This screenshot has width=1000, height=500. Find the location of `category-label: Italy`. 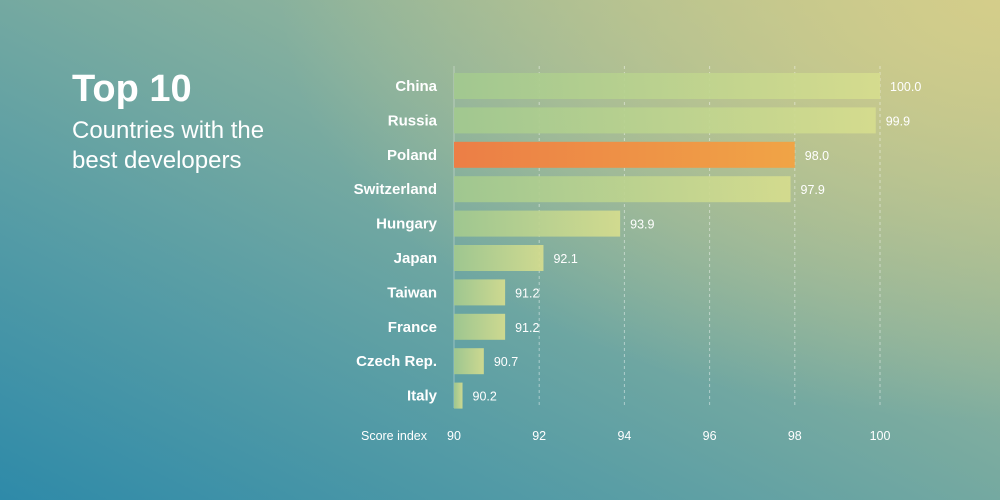

category-label: Italy is located at coordinates (422, 396).